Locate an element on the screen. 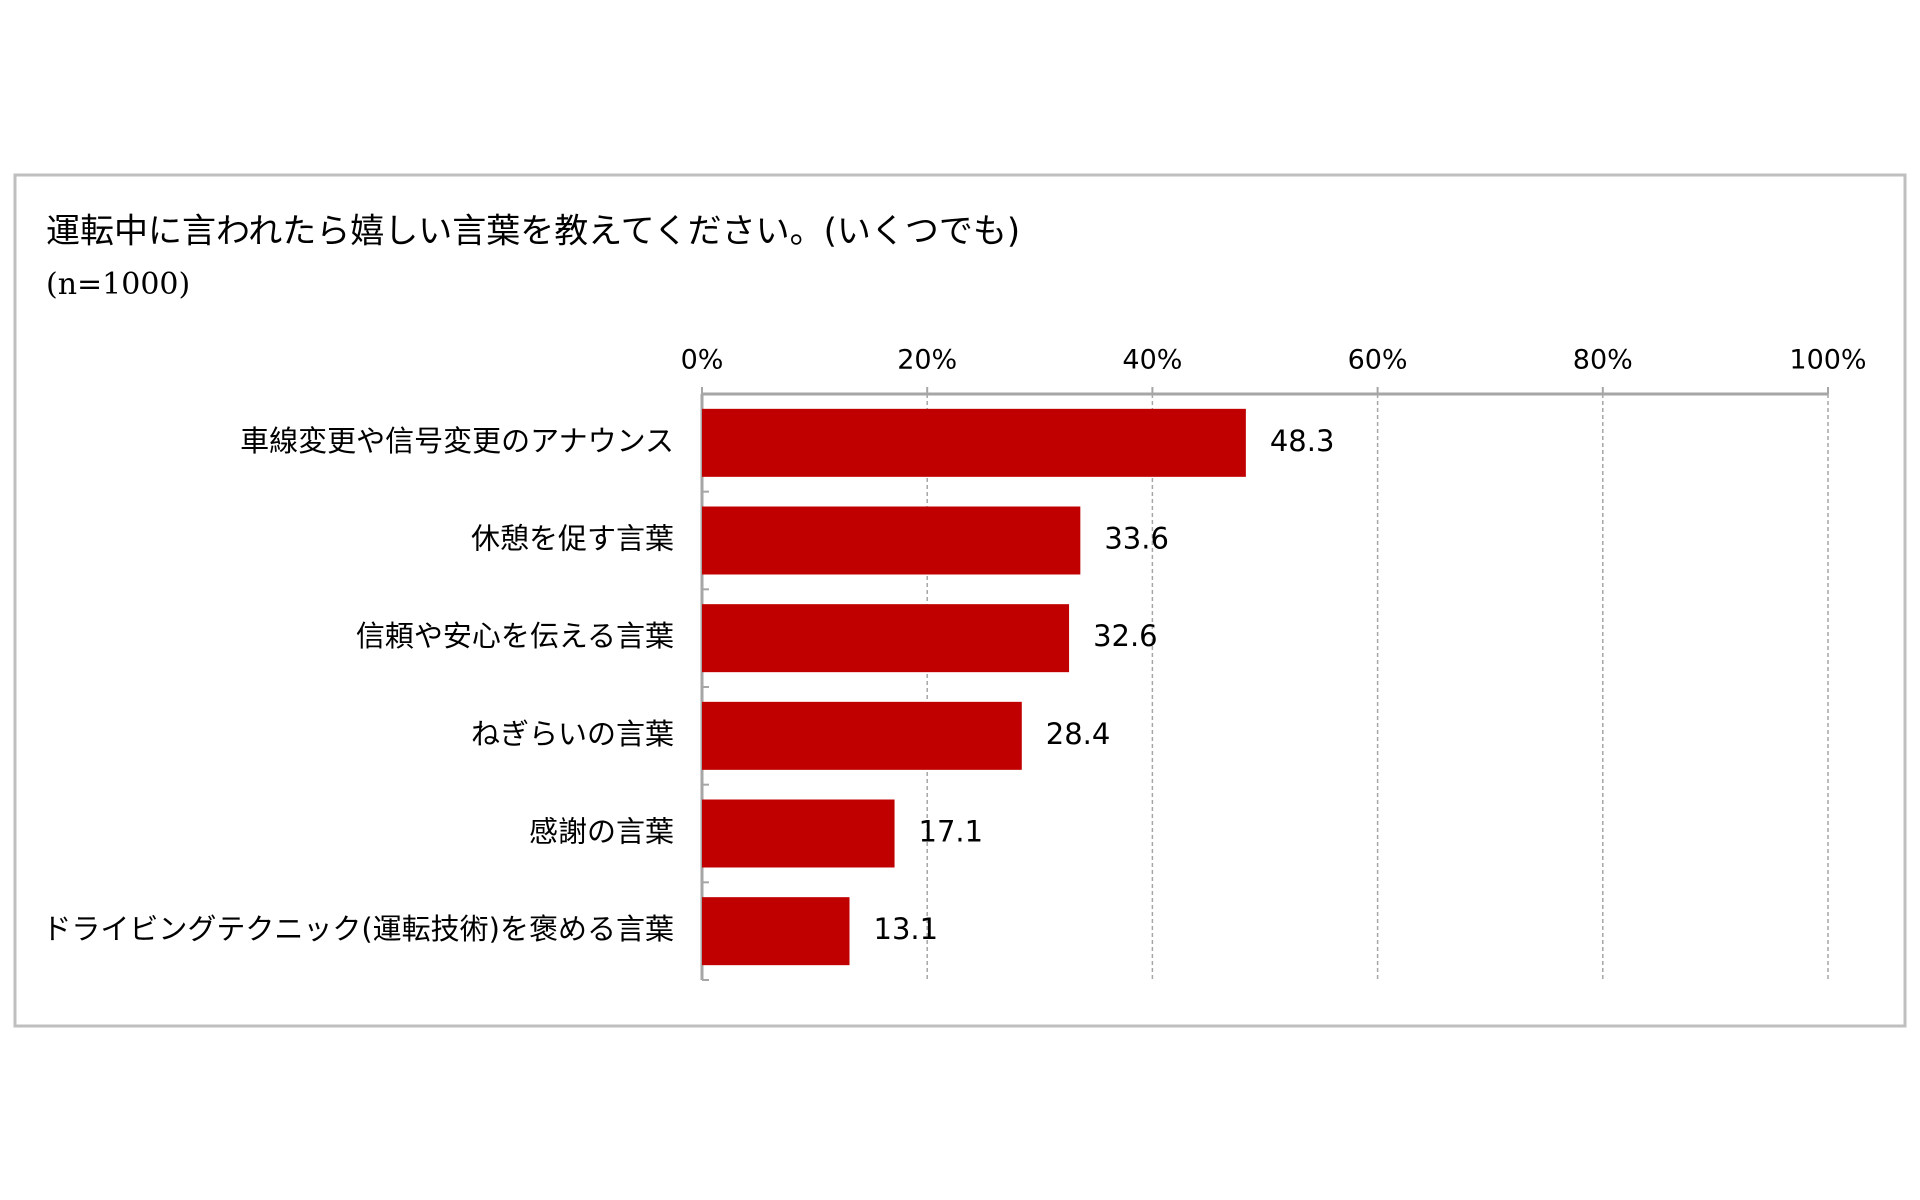 The height and width of the screenshot is (1200, 1920). data-label: 17.1 is located at coordinates (951, 832).